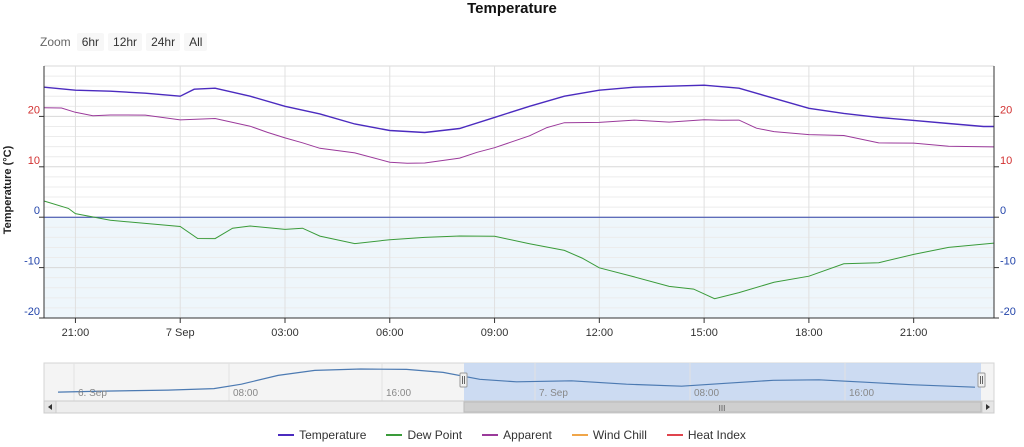 The width and height of the screenshot is (1024, 447). What do you see at coordinates (519, 135) in the screenshot?
I see `series-line-apparent` at bounding box center [519, 135].